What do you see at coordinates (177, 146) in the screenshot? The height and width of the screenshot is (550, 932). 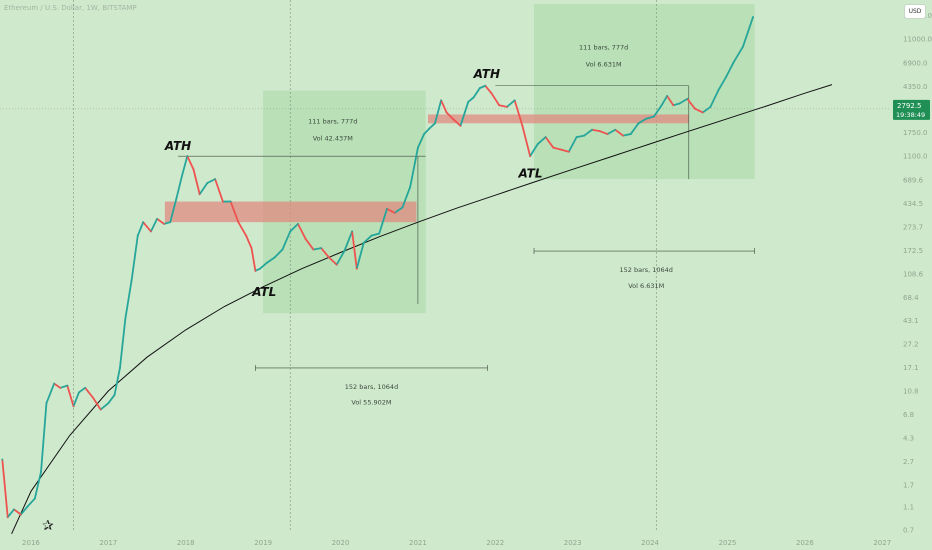 I see `ath-label-1: ATH` at bounding box center [177, 146].